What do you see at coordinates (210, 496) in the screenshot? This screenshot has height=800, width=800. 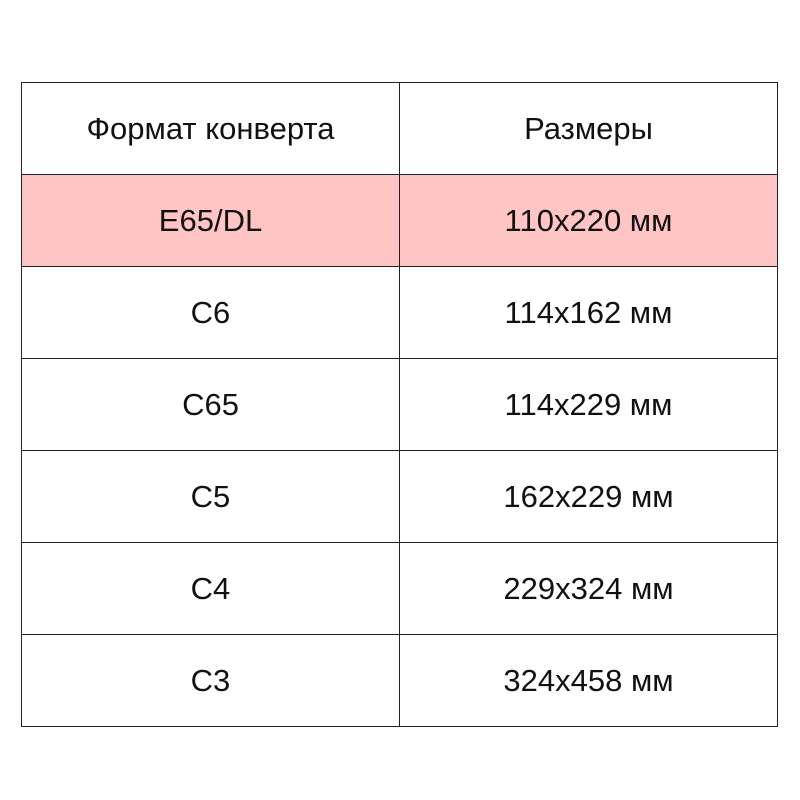 I see `format-cell: C5` at bounding box center [210, 496].